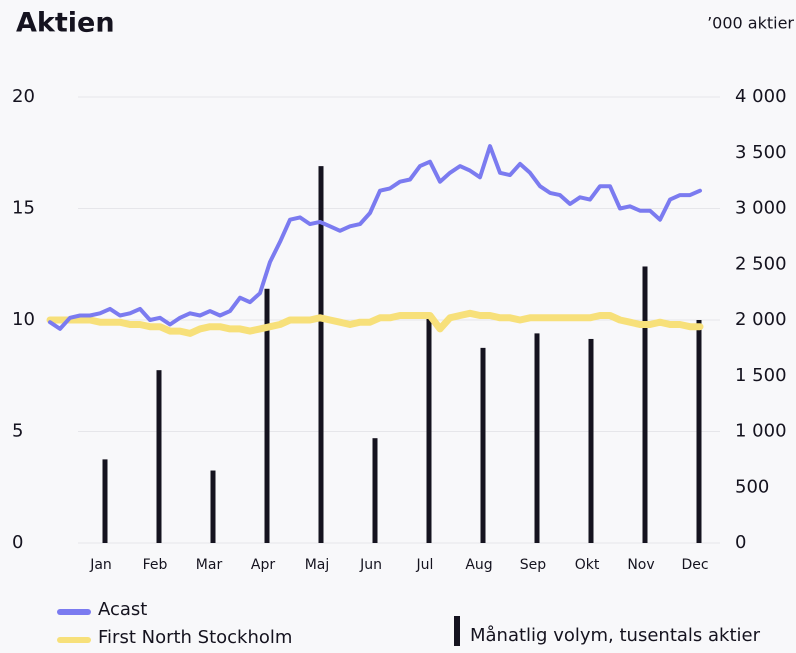 The height and width of the screenshot is (653, 796). Describe the element at coordinates (761, 431) in the screenshot. I see `y2-tick-label: 1 000` at that location.